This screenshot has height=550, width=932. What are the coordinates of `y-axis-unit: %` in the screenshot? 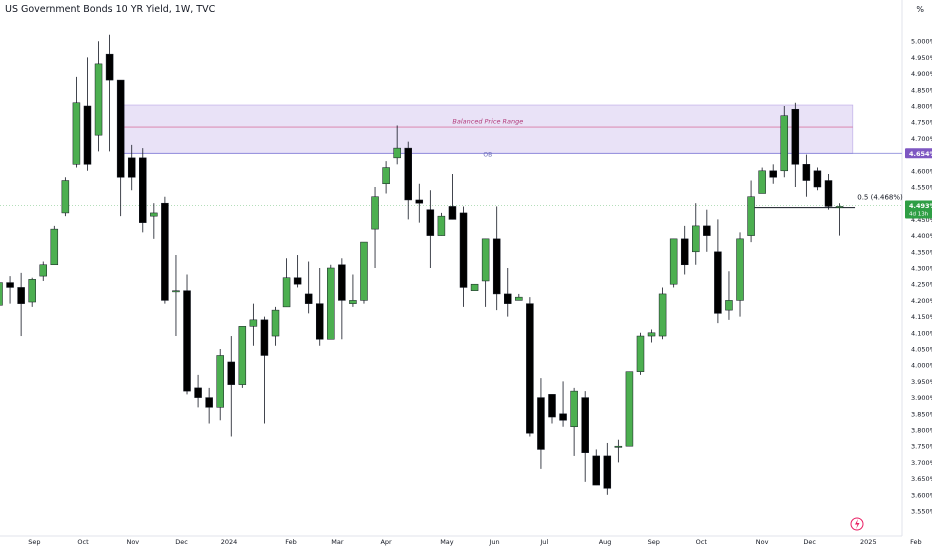 It's located at (920, 9).